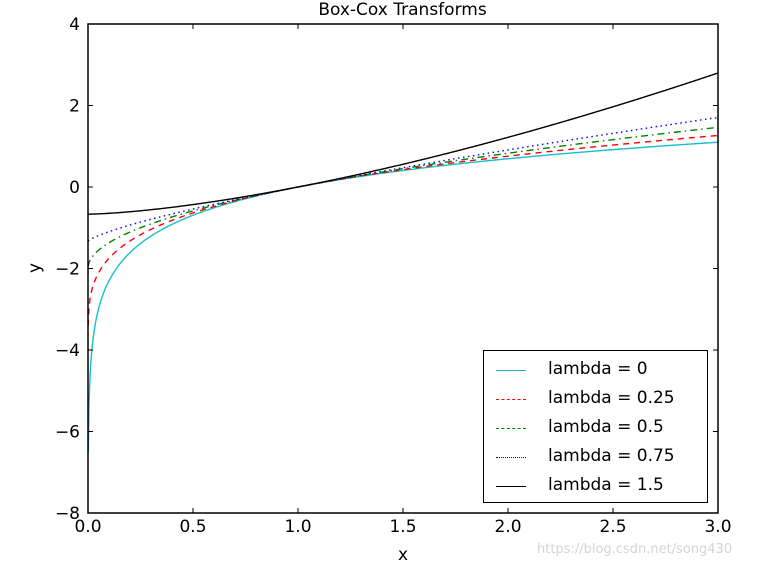  What do you see at coordinates (611, 398) in the screenshot?
I see `legend-label: lambda = 0.25` at bounding box center [611, 398].